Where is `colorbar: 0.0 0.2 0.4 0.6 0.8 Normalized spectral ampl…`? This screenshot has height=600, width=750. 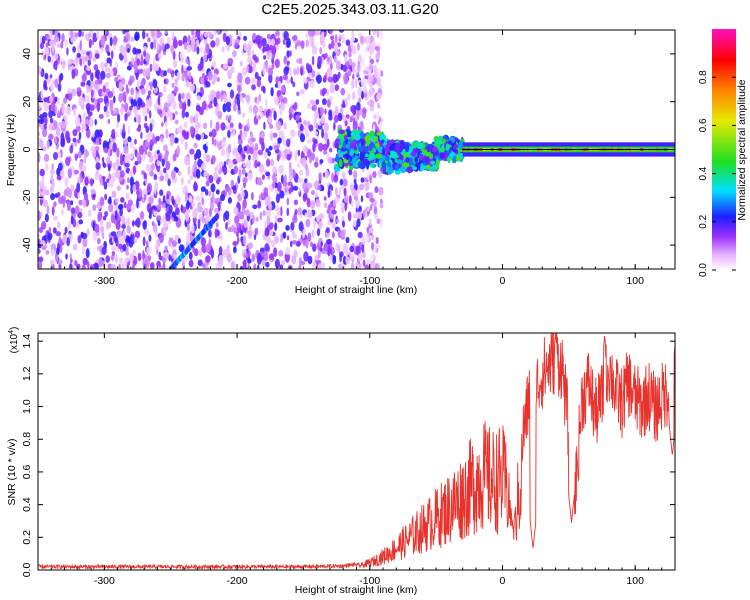 colorbar: 0.0 0.2 0.4 0.6 0.8 Normalized spectral ampl… is located at coordinates (723, 153).